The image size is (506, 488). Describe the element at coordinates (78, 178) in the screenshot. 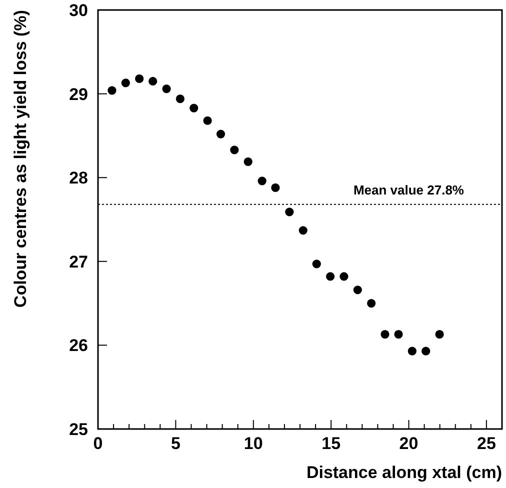

I see `y-tick-label: 28` at that location.